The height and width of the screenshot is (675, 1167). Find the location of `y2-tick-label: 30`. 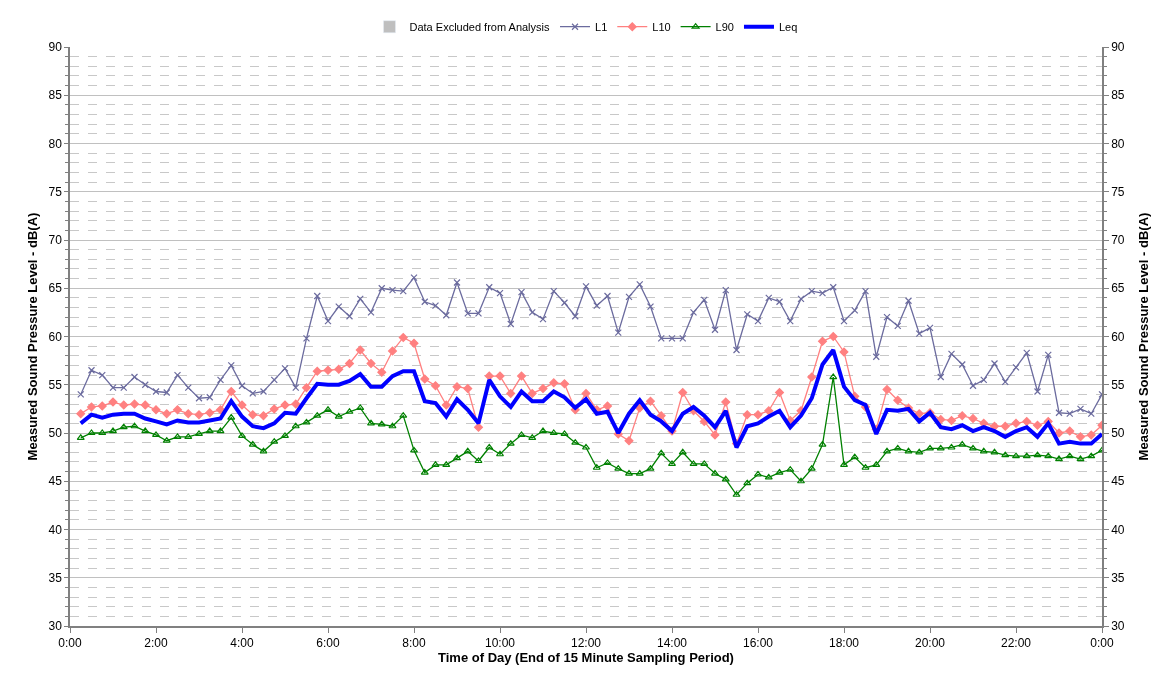

y2-tick-label: 30 is located at coordinates (1118, 626).